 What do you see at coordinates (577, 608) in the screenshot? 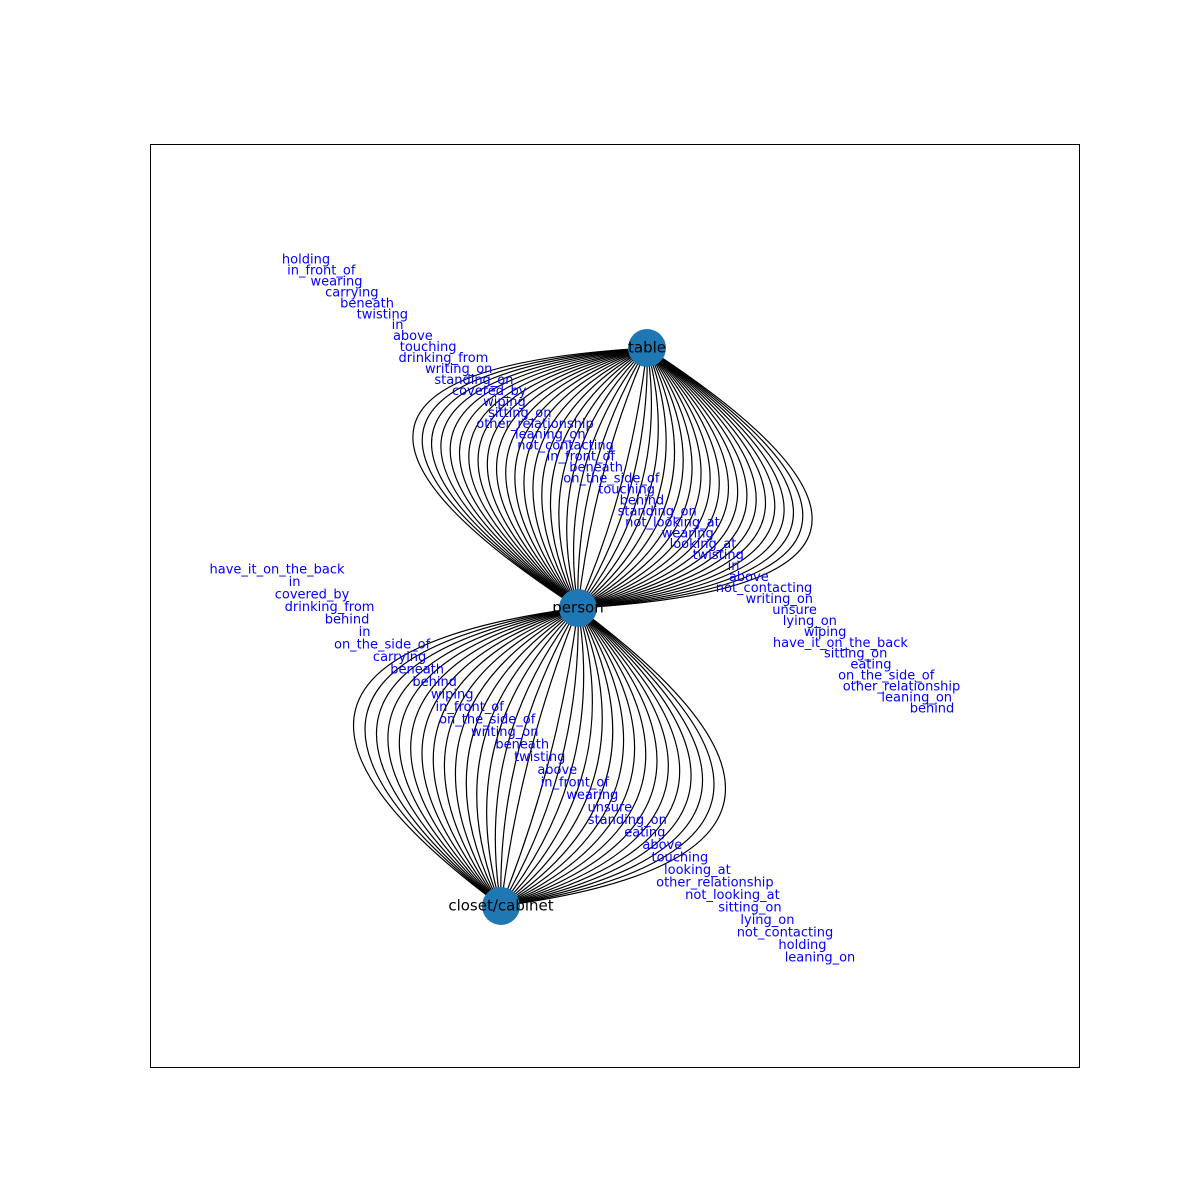
I see `node-label-person: person` at bounding box center [577, 608].